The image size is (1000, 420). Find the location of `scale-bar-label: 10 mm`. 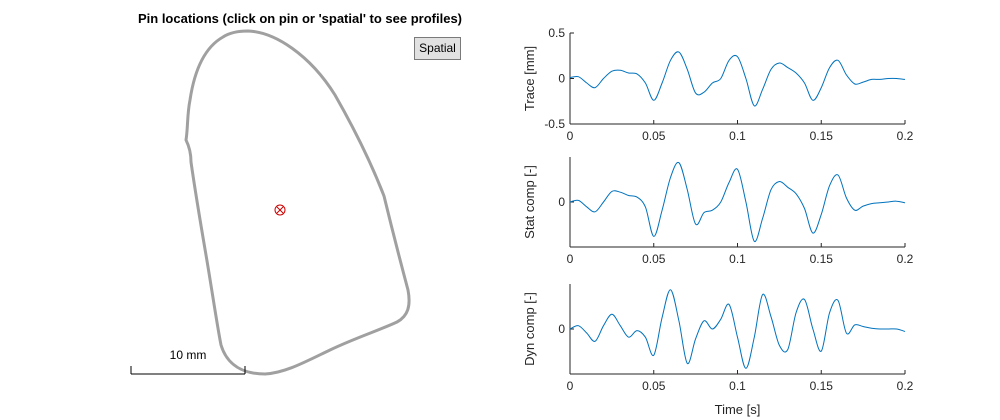

scale-bar-label: 10 mm is located at coordinates (188, 355).